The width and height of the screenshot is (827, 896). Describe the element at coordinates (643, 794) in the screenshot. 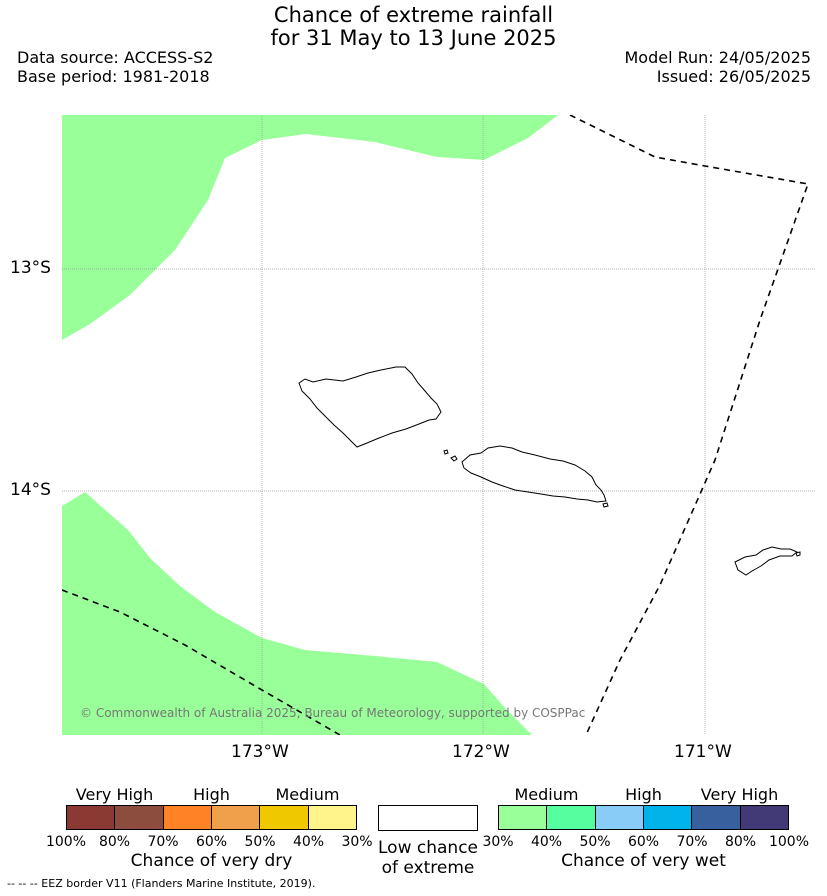

I see `wet-high-label: High` at that location.